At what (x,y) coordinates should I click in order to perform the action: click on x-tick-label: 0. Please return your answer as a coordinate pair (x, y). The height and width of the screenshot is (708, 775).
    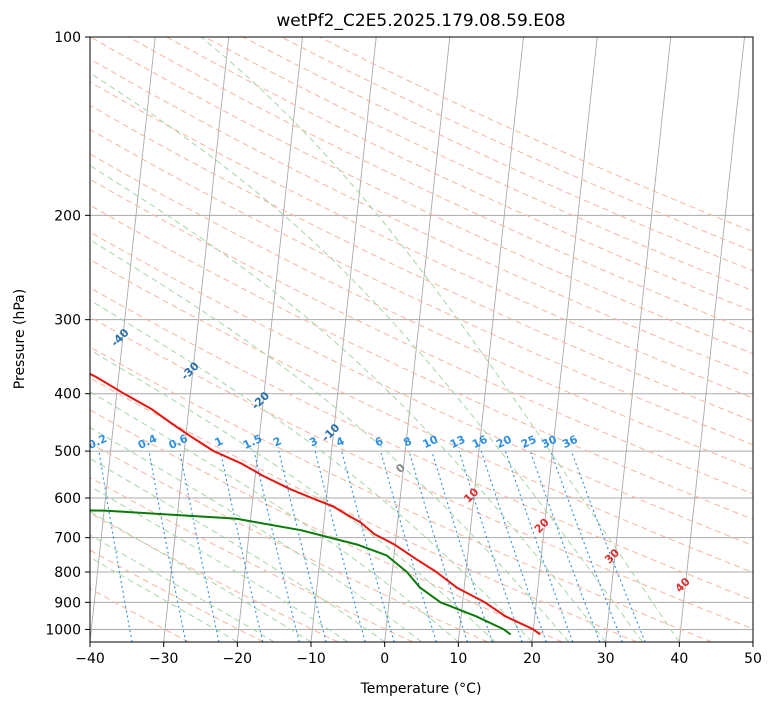
    Looking at the image, I should click on (384, 659).